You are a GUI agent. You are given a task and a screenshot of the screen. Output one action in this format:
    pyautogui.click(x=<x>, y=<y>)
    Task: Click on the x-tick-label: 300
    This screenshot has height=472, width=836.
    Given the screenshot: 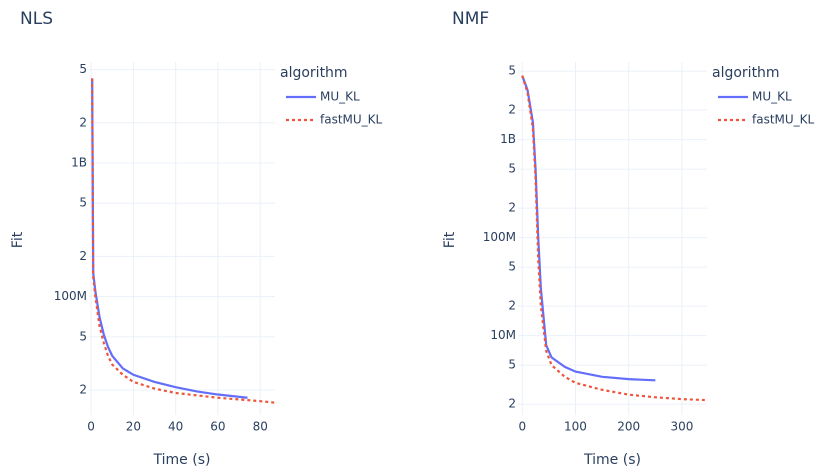 What is the action you would take?
    pyautogui.click(x=682, y=427)
    